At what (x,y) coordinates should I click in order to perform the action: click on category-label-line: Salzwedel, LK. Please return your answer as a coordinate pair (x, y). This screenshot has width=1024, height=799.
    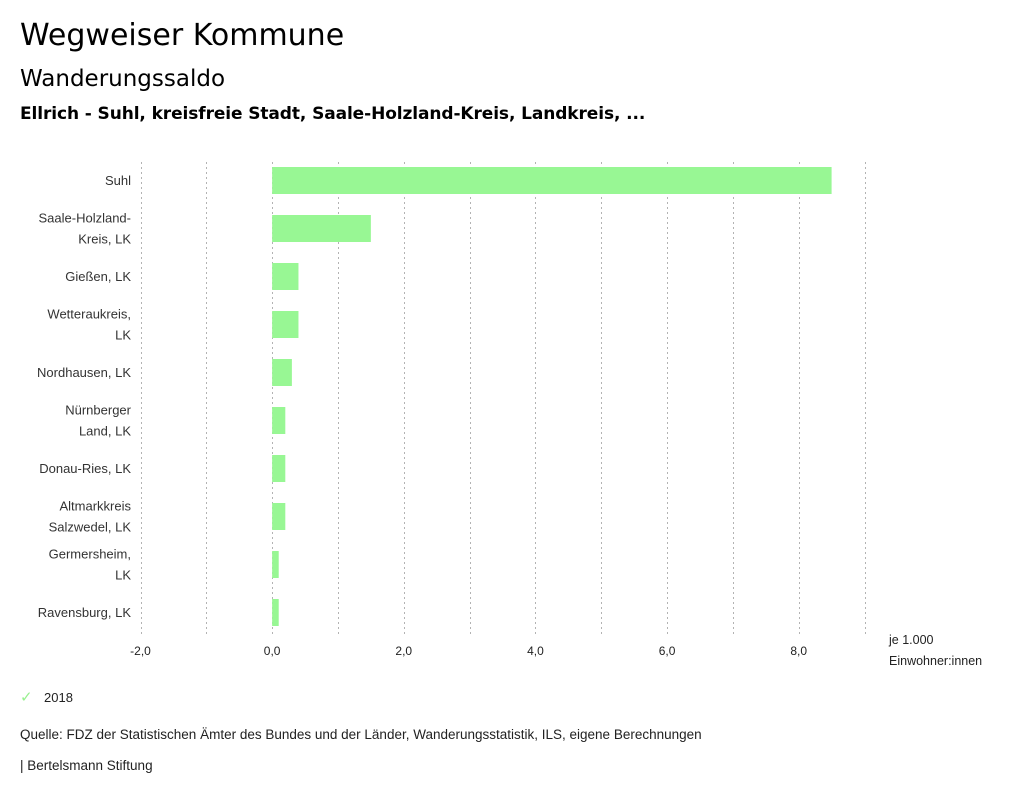
    Looking at the image, I should click on (90, 527).